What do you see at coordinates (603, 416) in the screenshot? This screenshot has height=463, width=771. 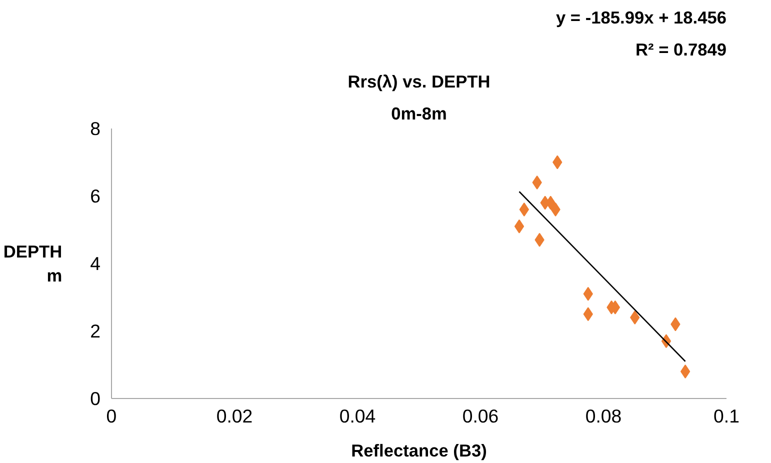 I see `x-tick-label: 0.08` at bounding box center [603, 416].